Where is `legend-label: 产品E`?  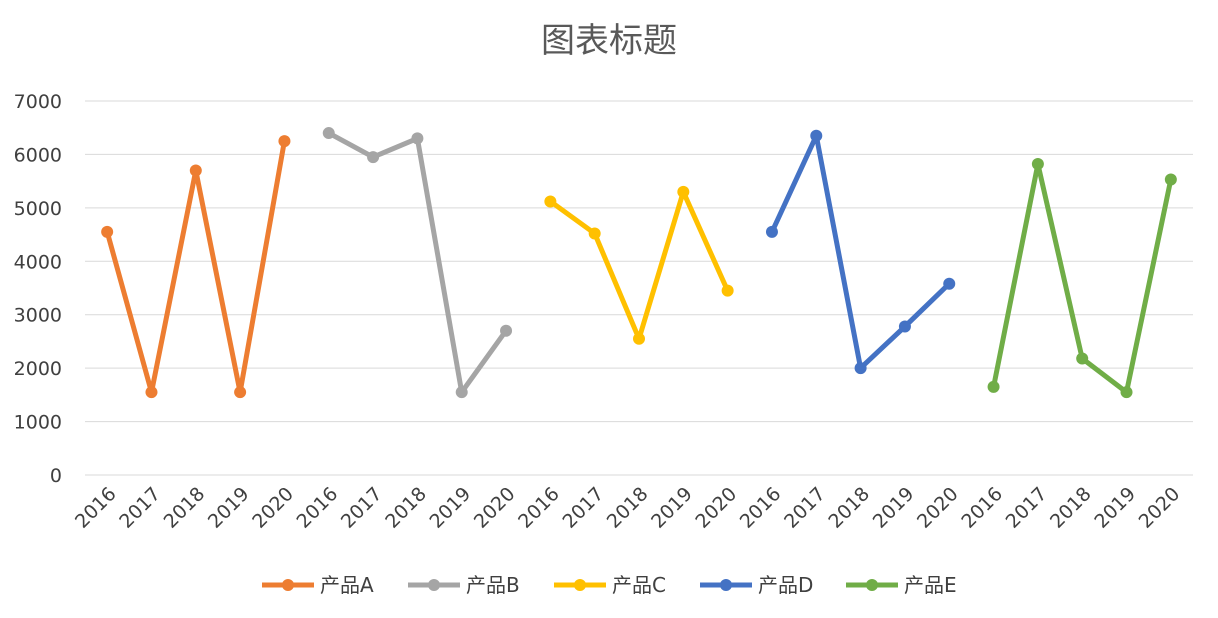 legend-label: 产品E is located at coordinates (930, 585).